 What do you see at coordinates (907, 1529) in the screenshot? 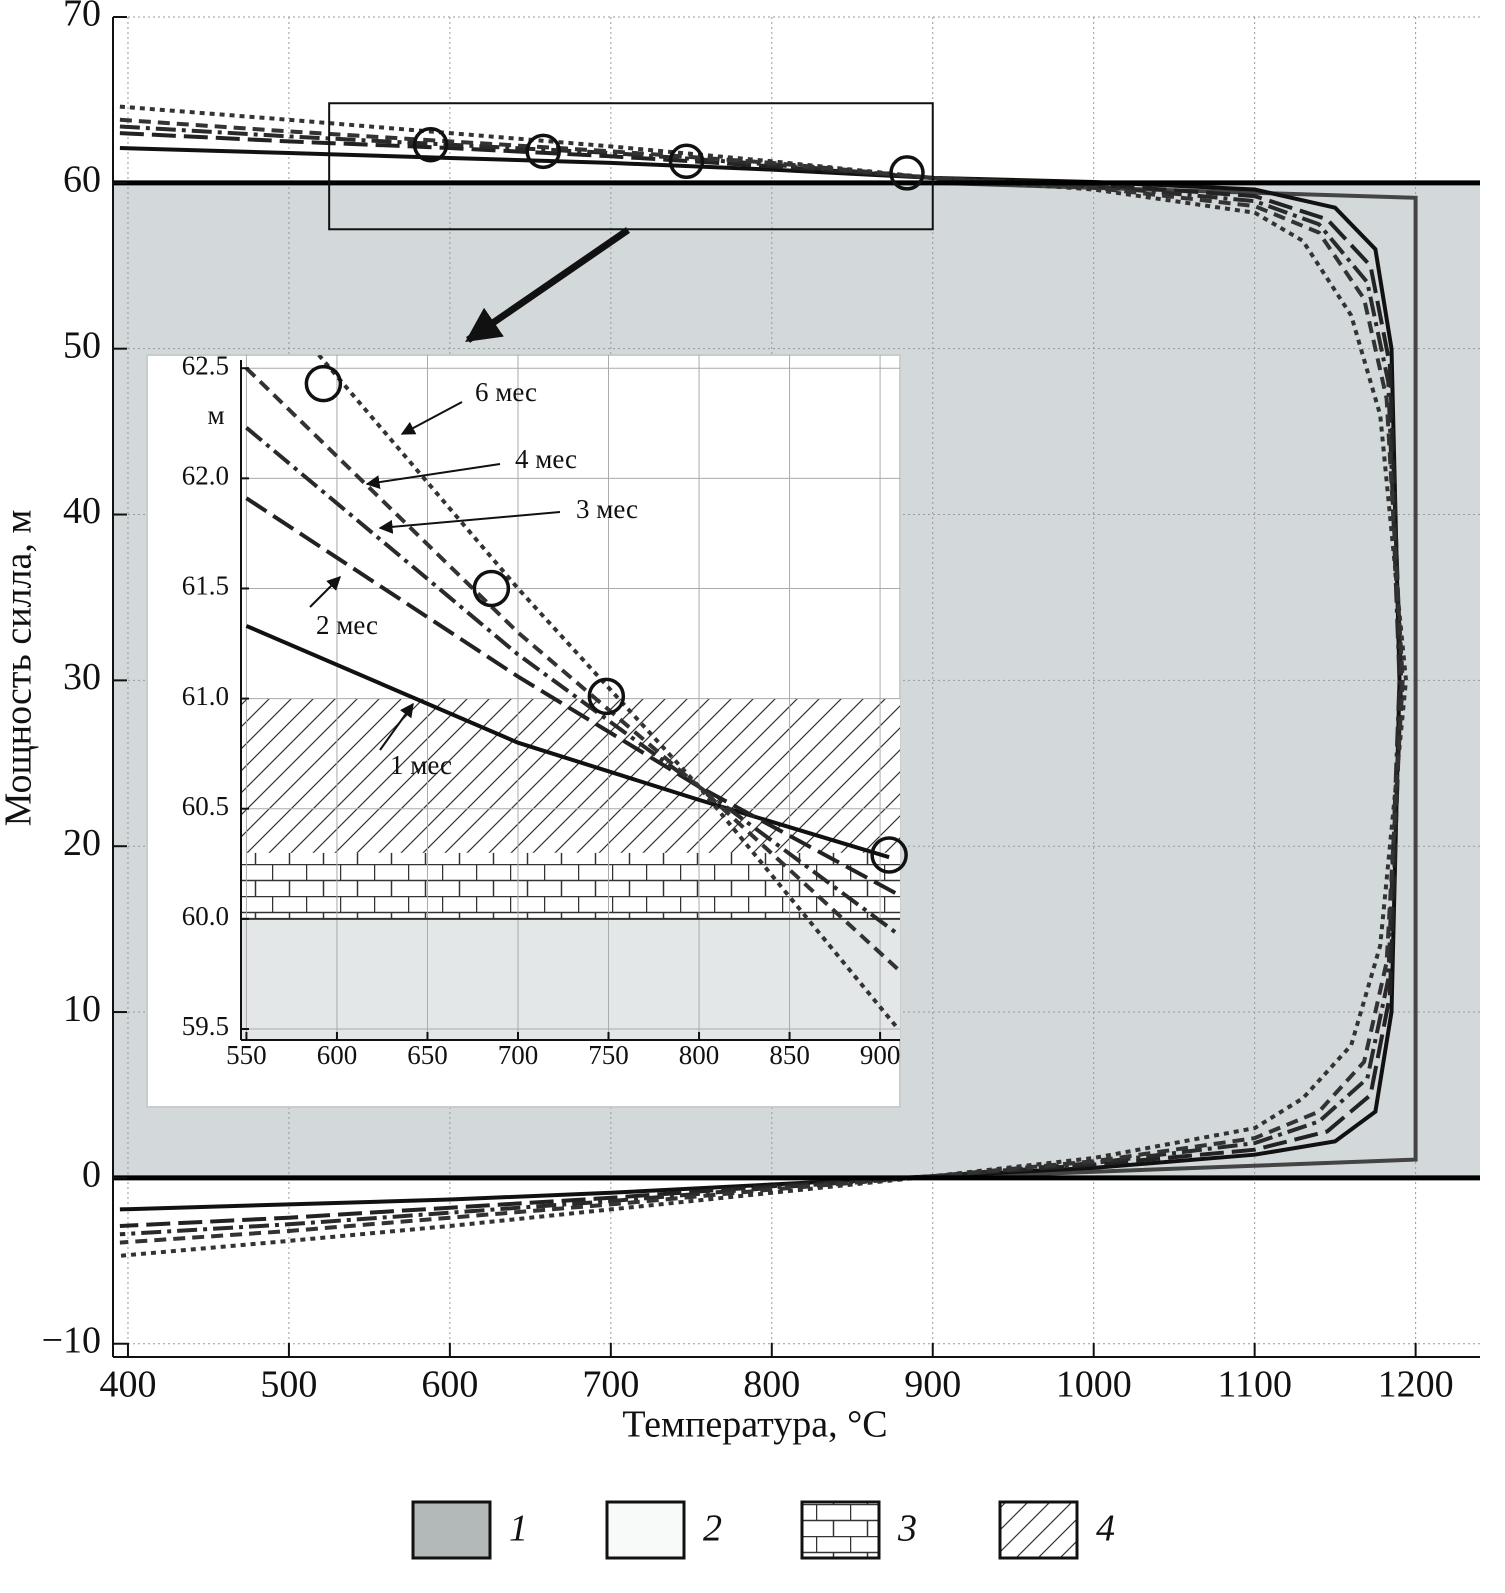
I see `legend-label: 3` at bounding box center [907, 1529].